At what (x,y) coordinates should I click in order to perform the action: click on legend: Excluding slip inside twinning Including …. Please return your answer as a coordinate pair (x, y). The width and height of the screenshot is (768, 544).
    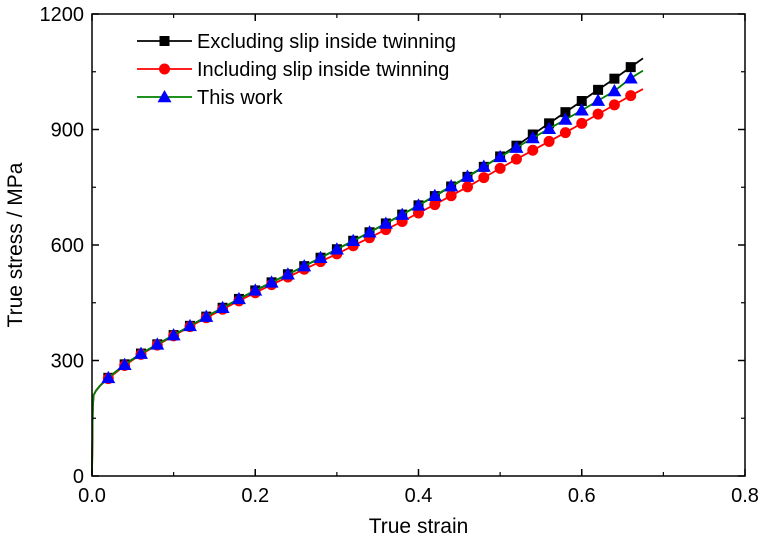
    Looking at the image, I should click on (296, 70).